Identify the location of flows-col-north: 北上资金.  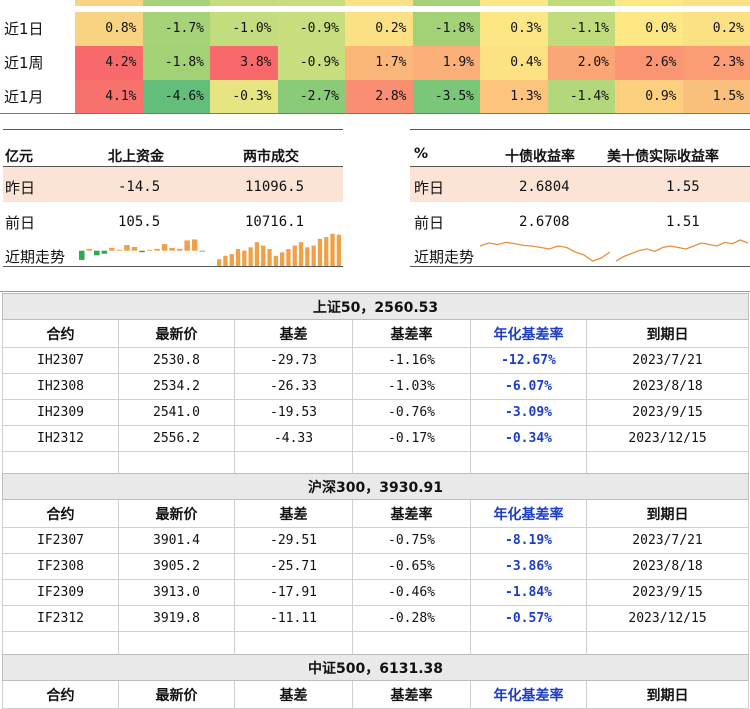
(136, 156).